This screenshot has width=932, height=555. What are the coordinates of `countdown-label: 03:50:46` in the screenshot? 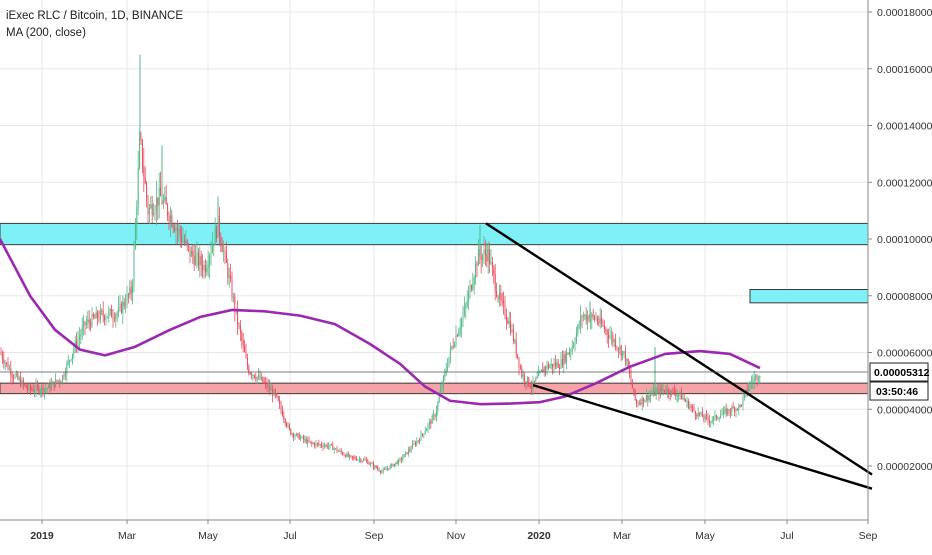 It's located at (897, 392).